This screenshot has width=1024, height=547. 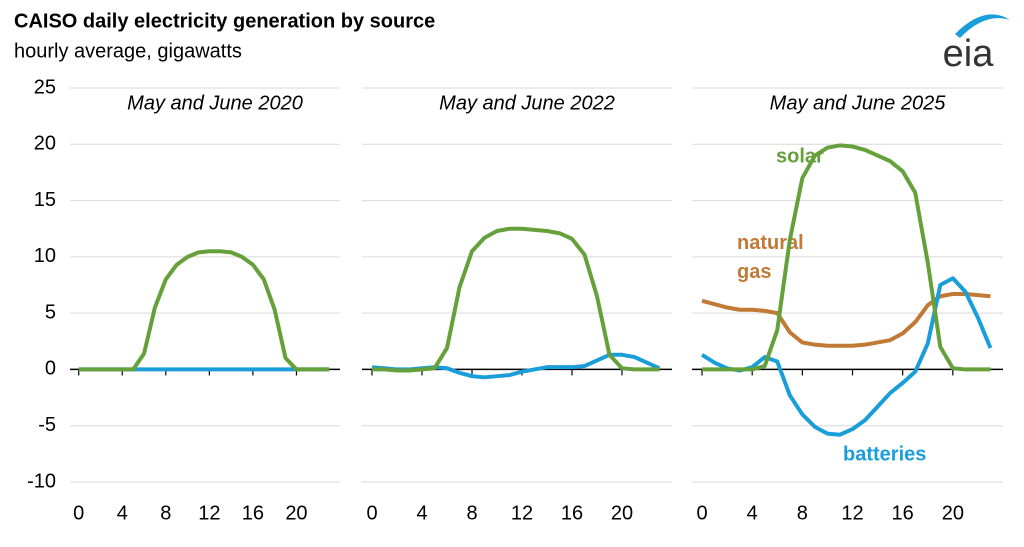 I want to click on logo-swoosh, so click(x=982, y=26).